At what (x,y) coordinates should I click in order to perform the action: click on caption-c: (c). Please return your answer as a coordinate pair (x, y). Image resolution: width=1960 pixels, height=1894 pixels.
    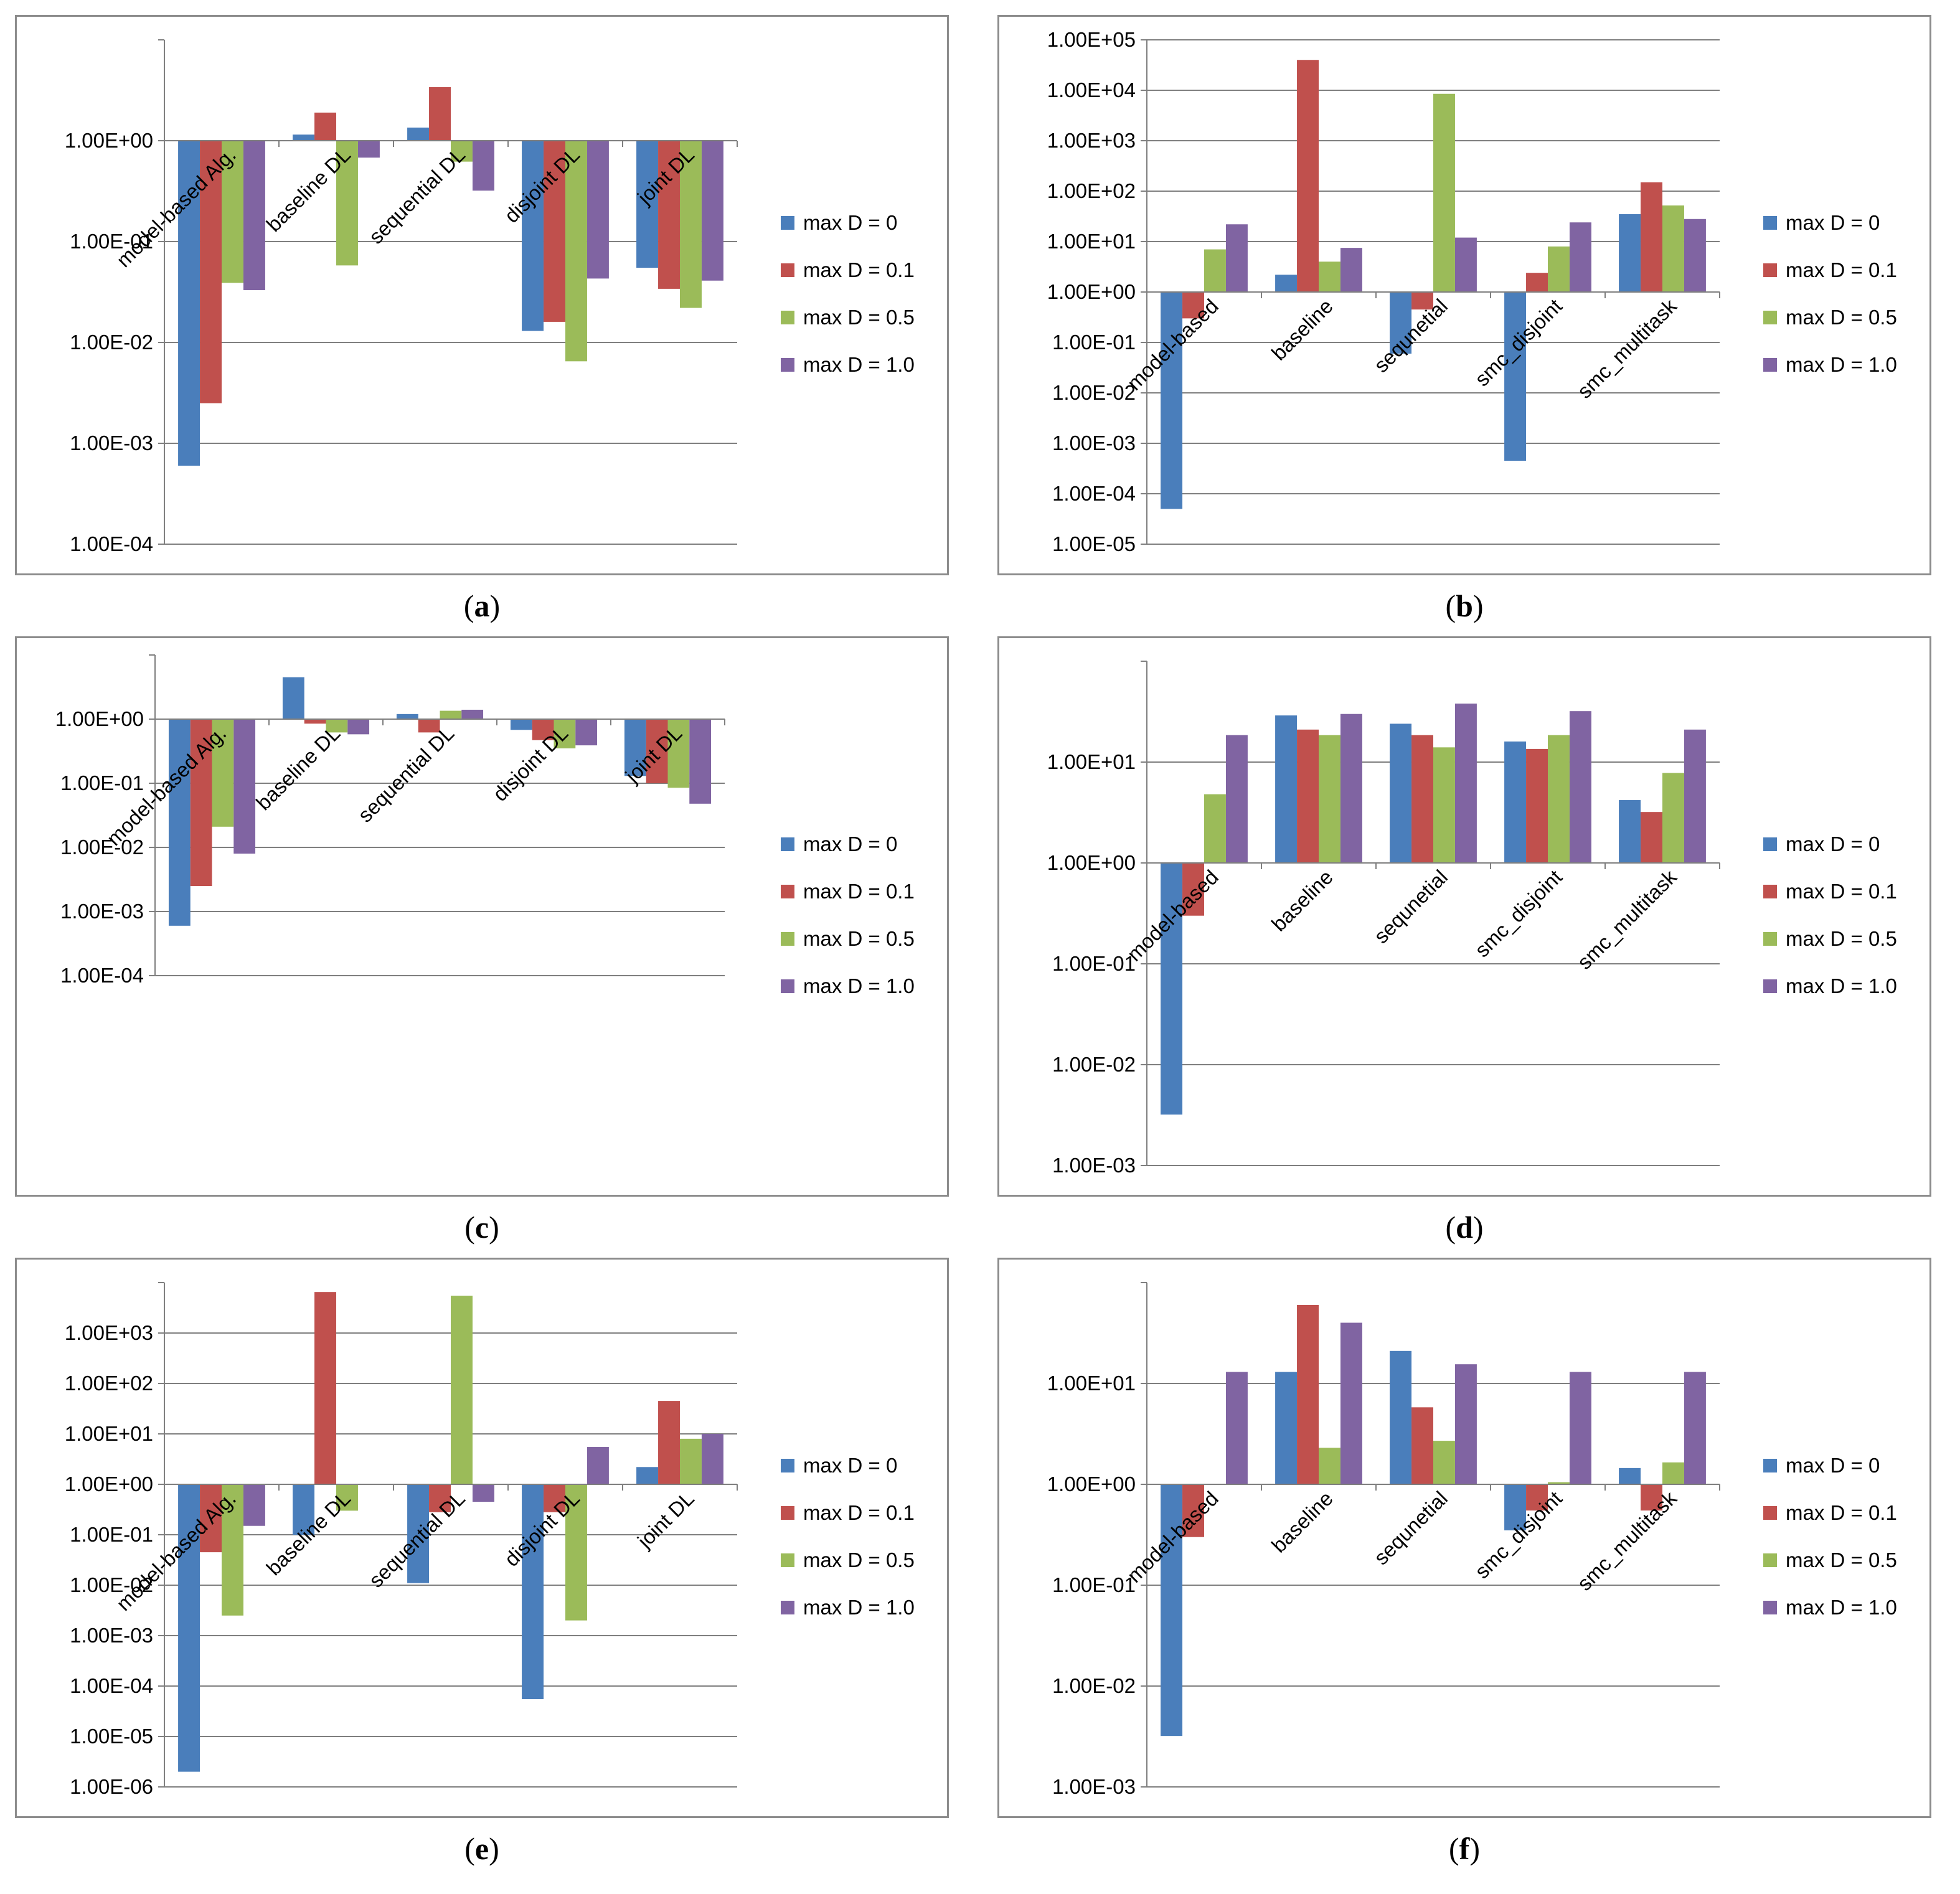
    Looking at the image, I should click on (481, 1227).